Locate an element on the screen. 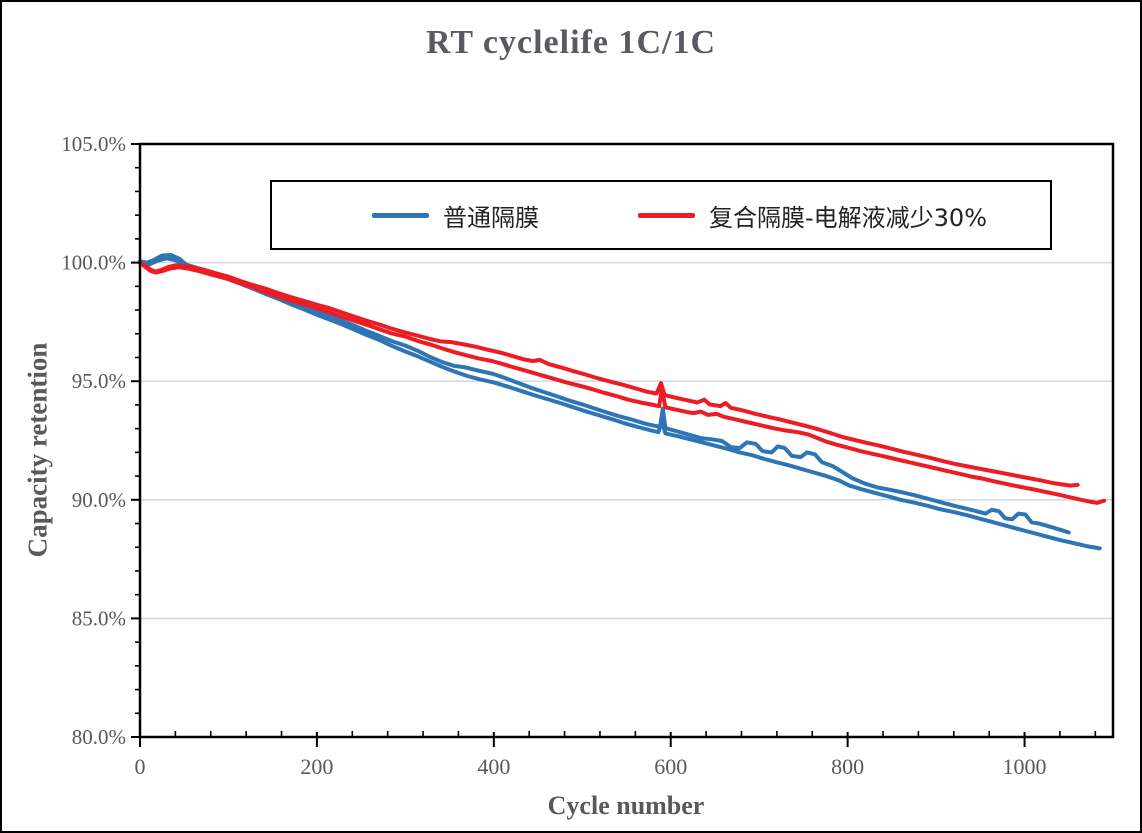 Image resolution: width=1142 pixels, height=833 pixels. y-tick-label: 95.0% is located at coordinates (99, 381).